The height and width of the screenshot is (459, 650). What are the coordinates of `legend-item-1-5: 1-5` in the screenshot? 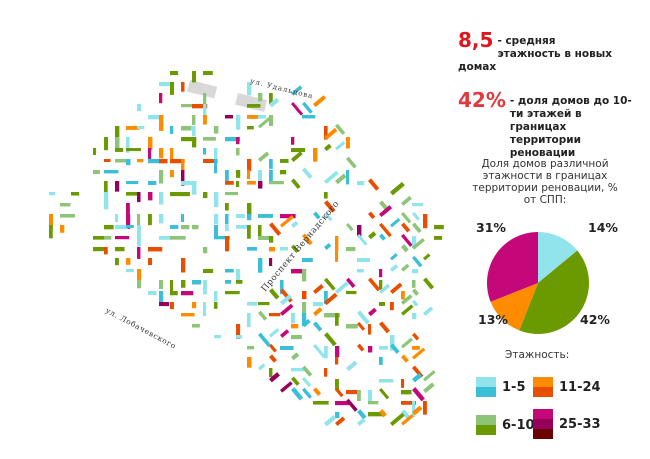 It's located at (501, 387).